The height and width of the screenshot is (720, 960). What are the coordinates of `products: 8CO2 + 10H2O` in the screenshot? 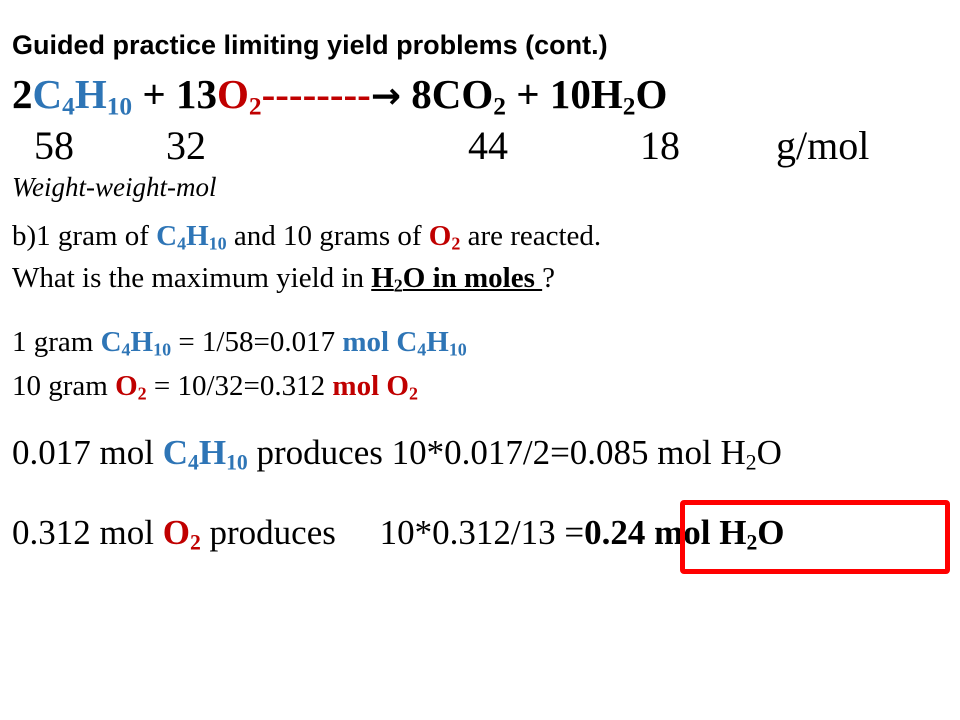 It's located at (534, 96).